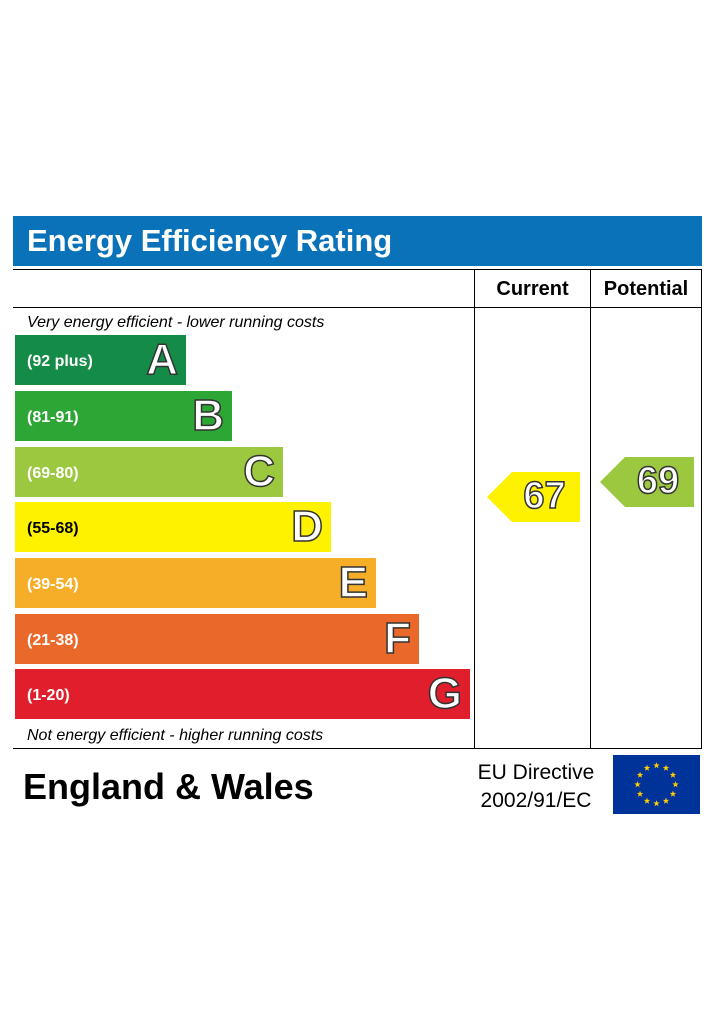  What do you see at coordinates (536, 800) in the screenshot?
I see `directive-line-2: 2002/91/EC` at bounding box center [536, 800].